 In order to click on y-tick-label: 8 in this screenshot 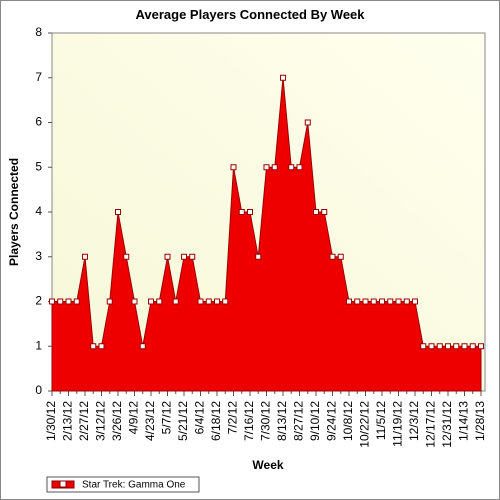, I will do `click(38, 32)`.